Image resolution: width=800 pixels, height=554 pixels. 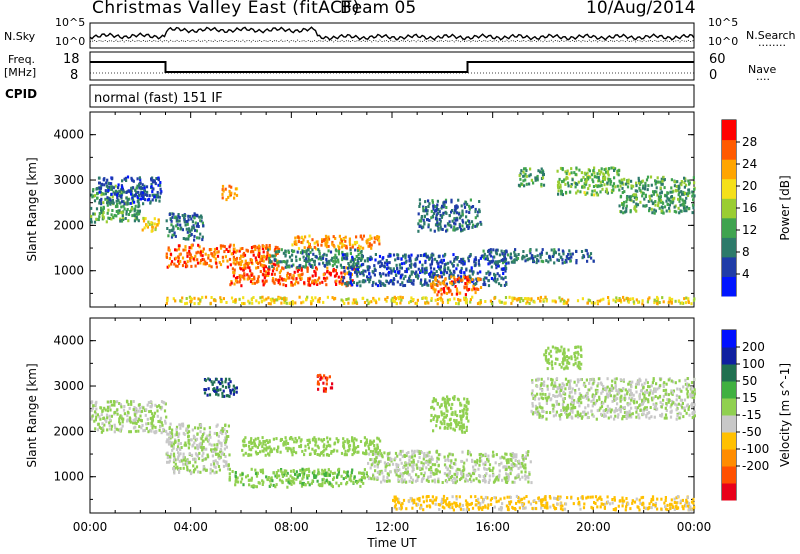 What do you see at coordinates (71, 59) in the screenshot?
I see `freq-tick-high: 18` at bounding box center [71, 59].